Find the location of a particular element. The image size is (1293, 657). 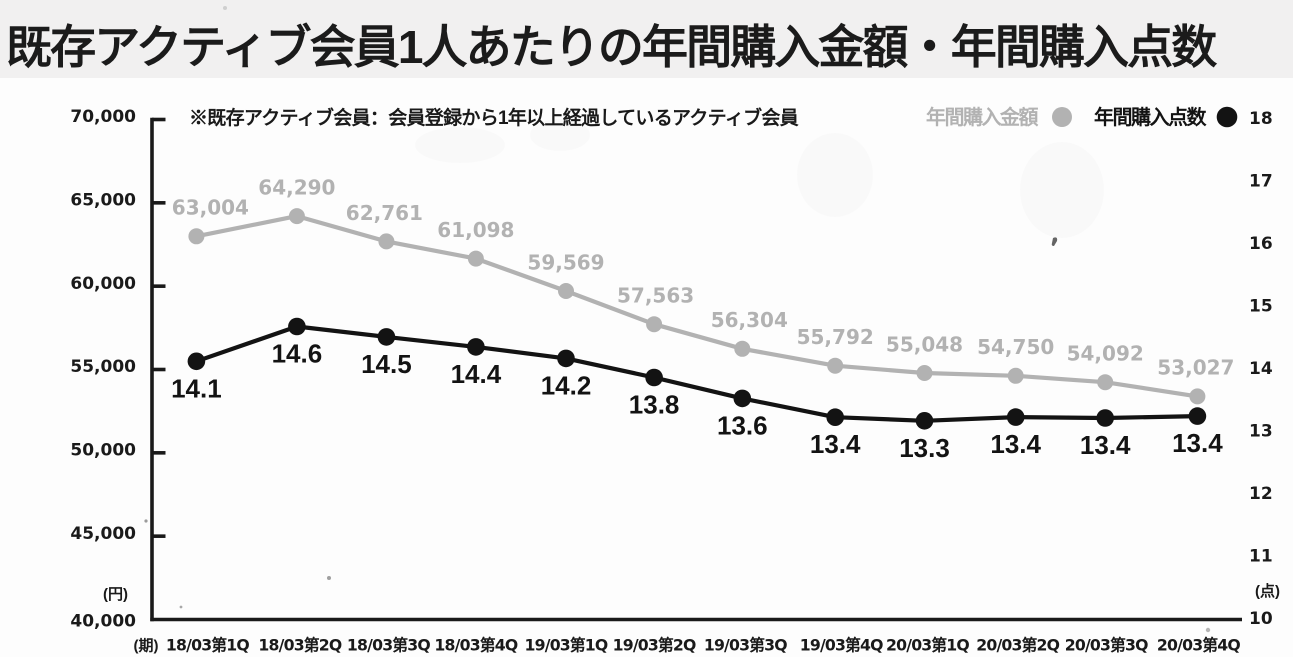

x-tick-label: 20/03第2Q is located at coordinates (1017, 645).